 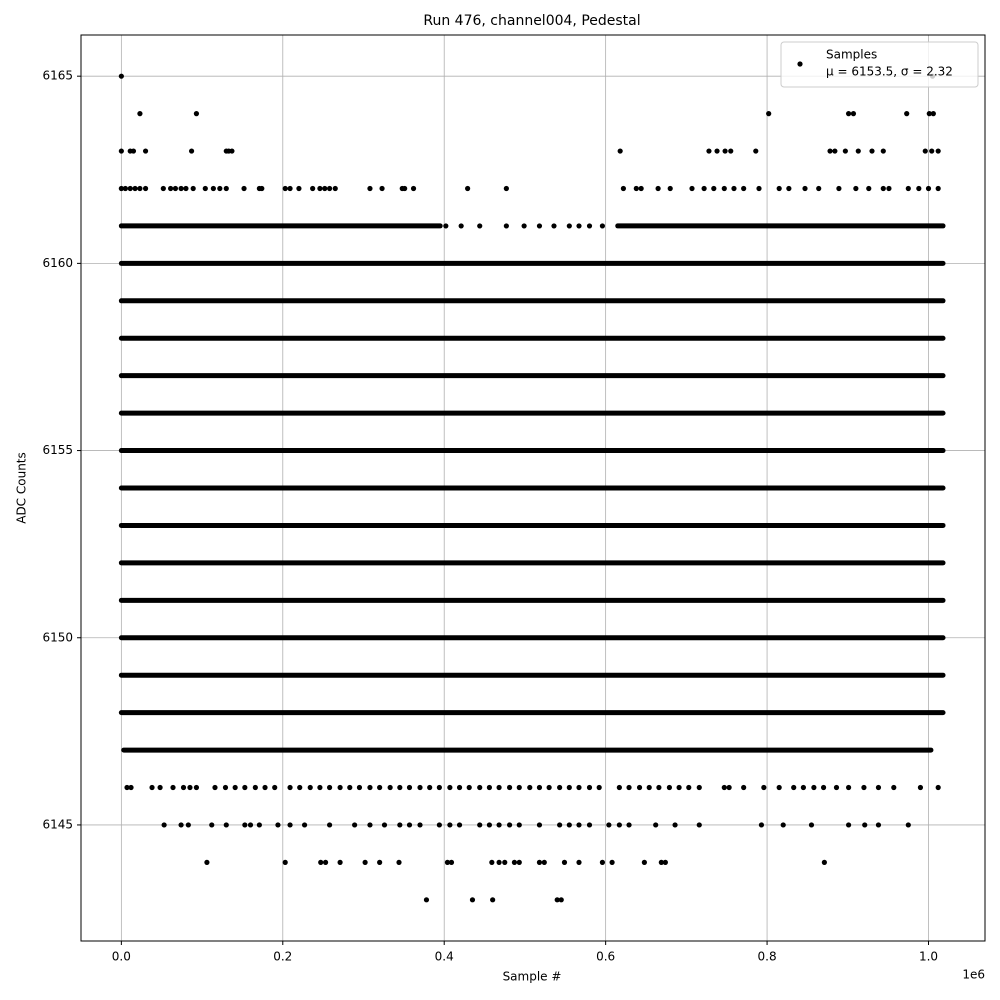 I want to click on y-tick-label: 6165, so click(x=57, y=76).